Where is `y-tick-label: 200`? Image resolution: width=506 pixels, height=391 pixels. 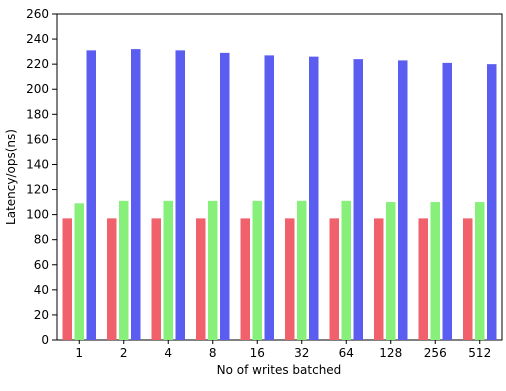 y-tick-label: 200 is located at coordinates (37, 89).